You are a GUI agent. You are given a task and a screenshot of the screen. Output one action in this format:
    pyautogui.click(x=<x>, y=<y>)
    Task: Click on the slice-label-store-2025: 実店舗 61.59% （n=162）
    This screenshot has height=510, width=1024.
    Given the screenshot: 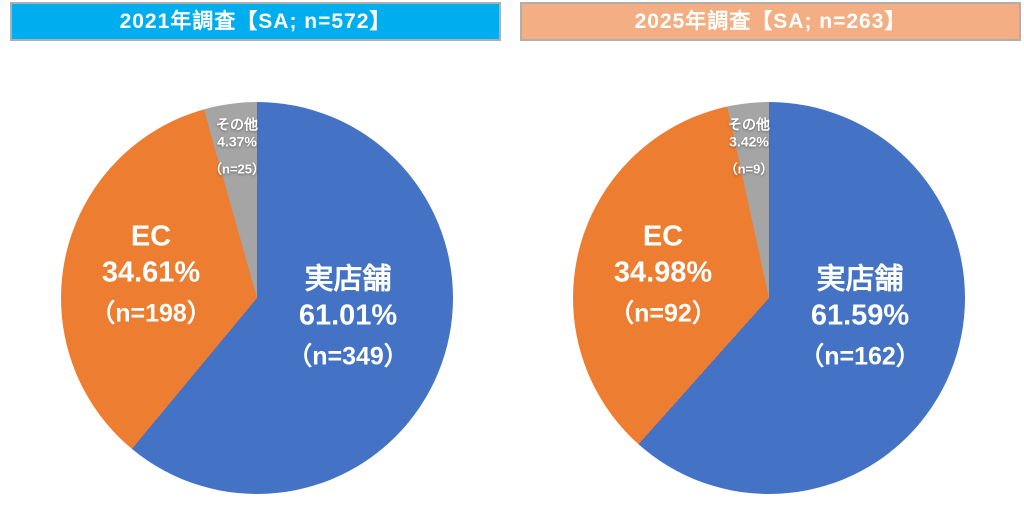 What is the action you would take?
    pyautogui.click(x=860, y=317)
    